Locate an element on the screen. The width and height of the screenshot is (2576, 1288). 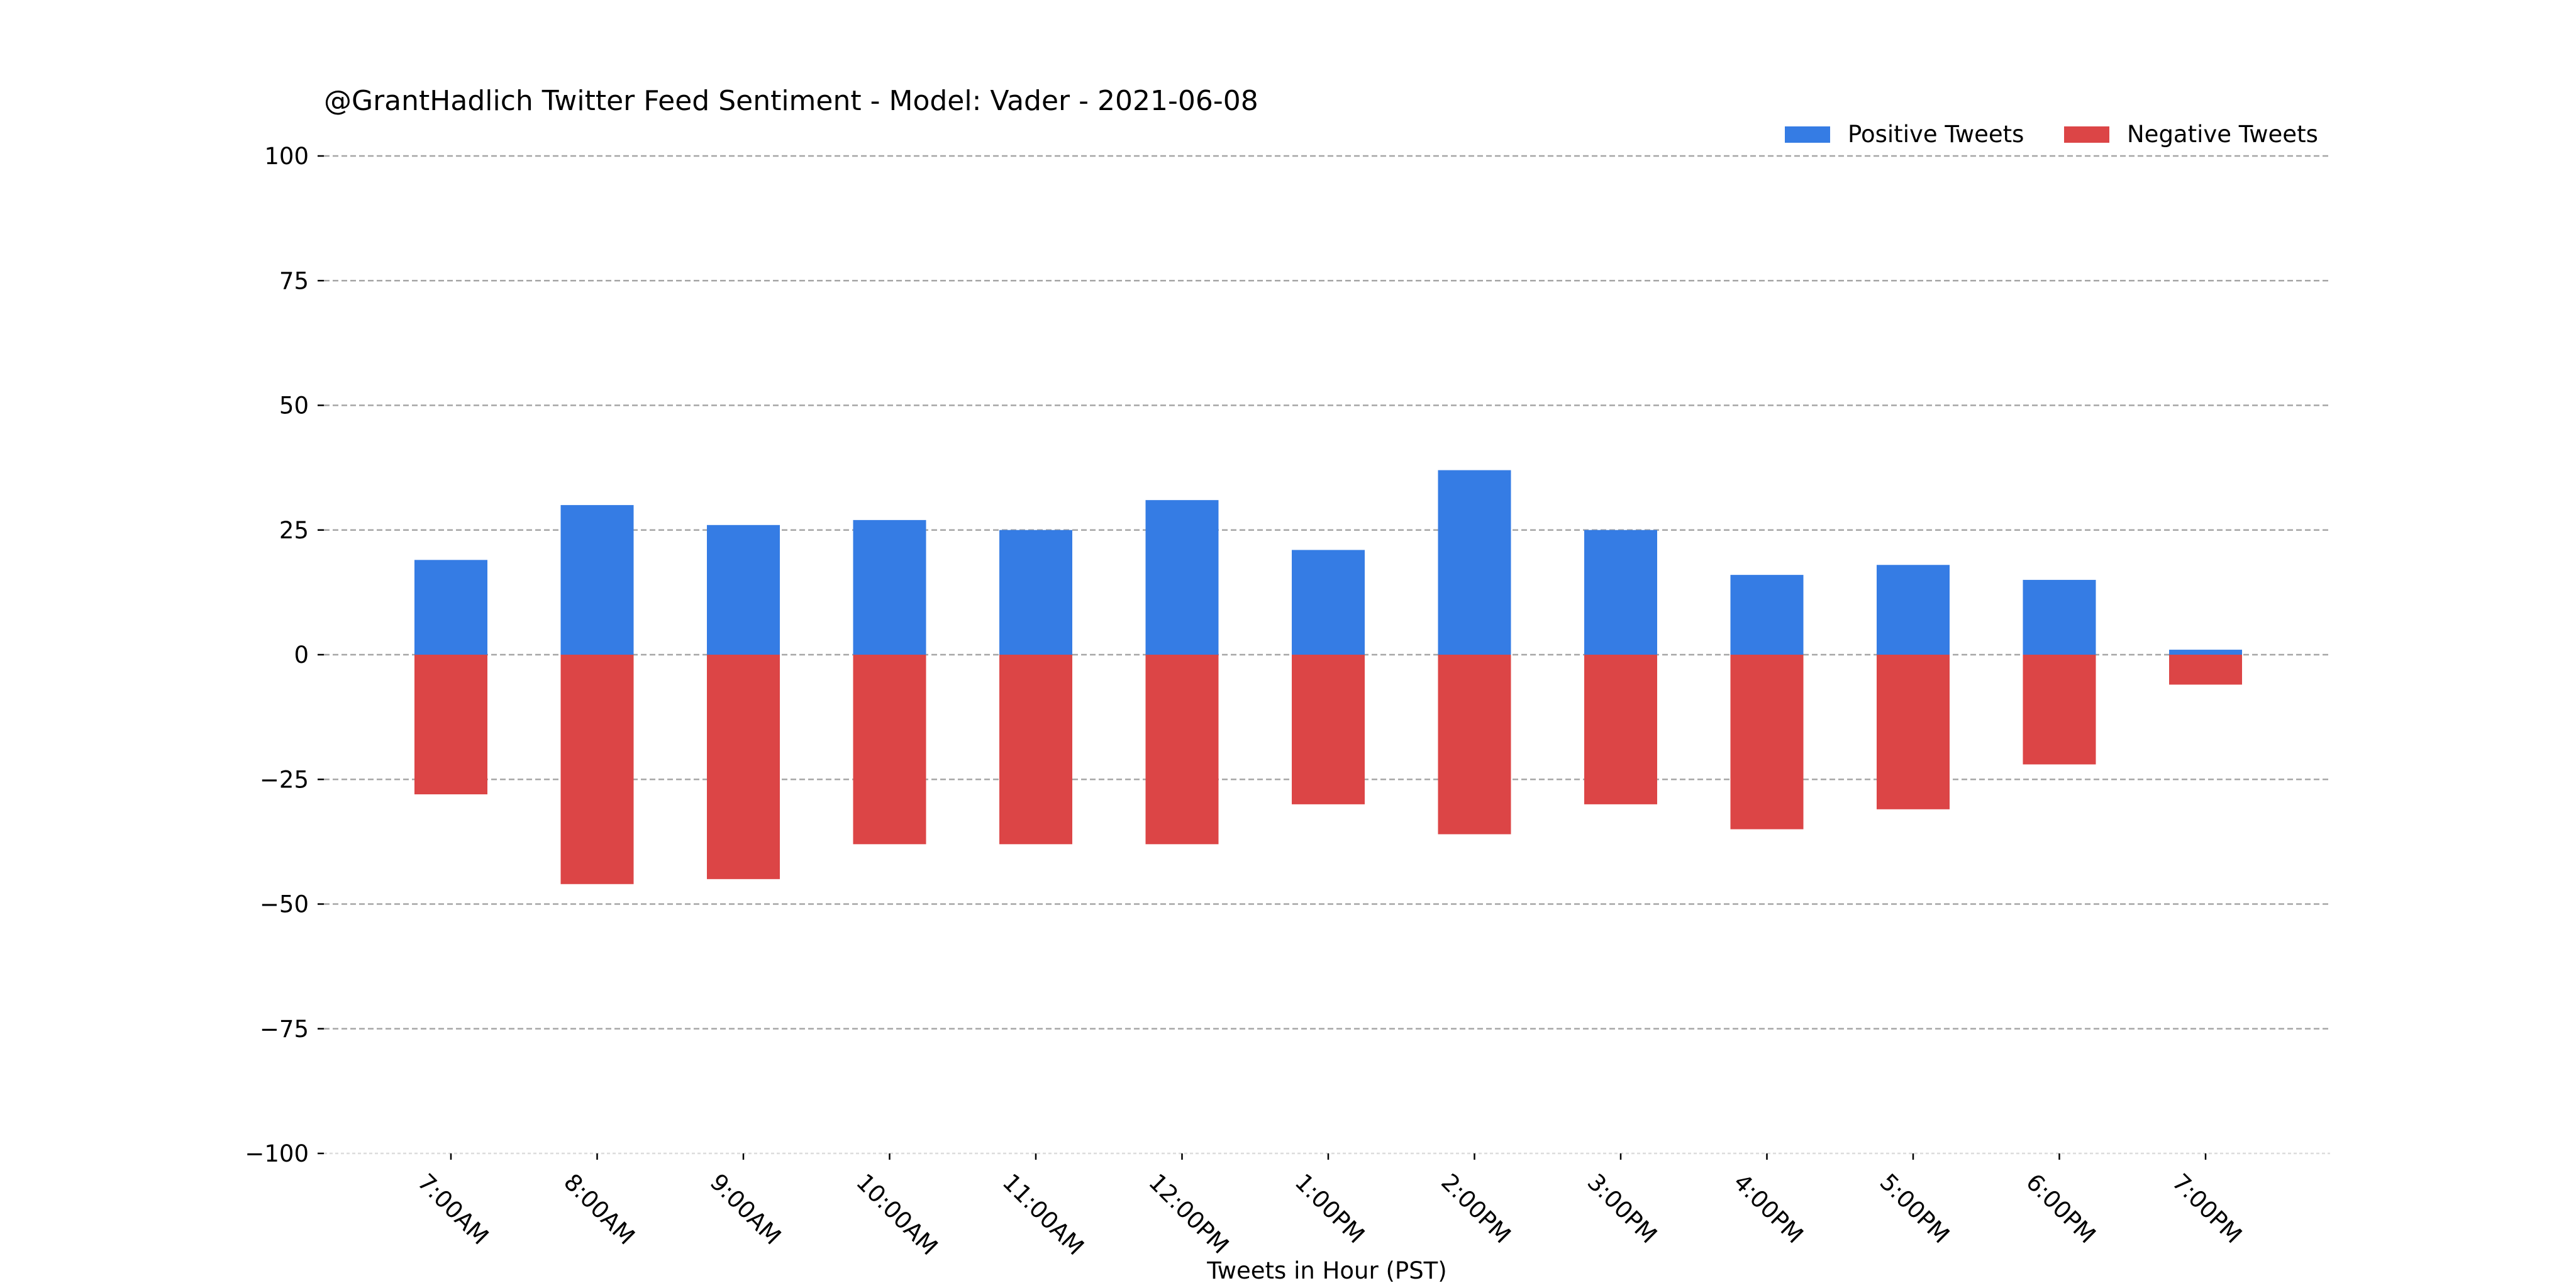
positive-bar-400pm is located at coordinates (1767, 615).